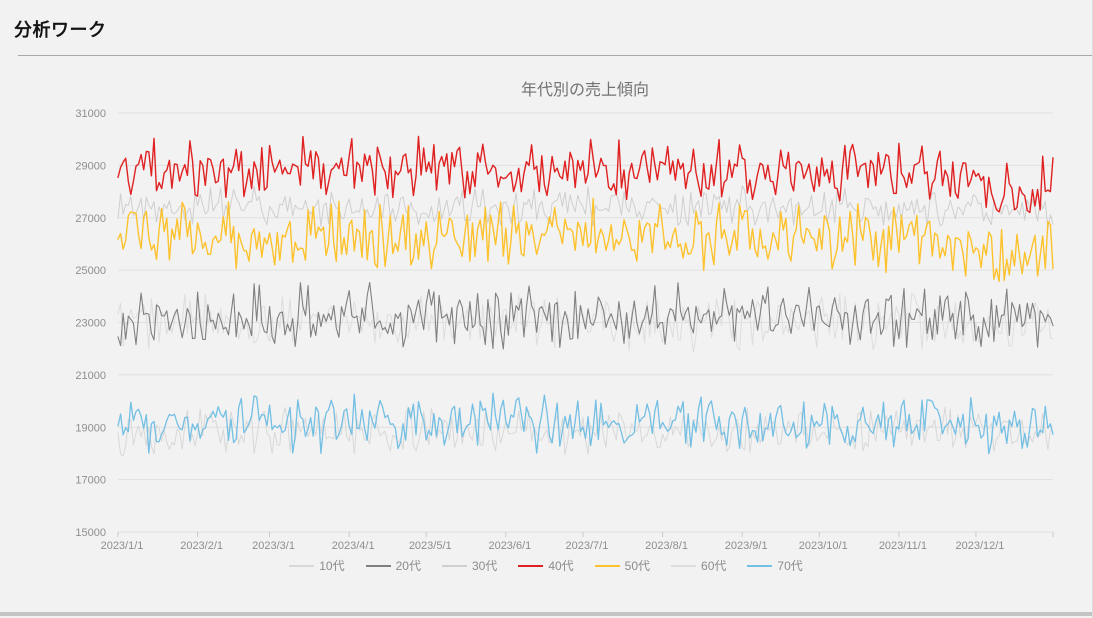 This screenshot has height=618, width=1093. I want to click on header-divider, so click(555, 55).